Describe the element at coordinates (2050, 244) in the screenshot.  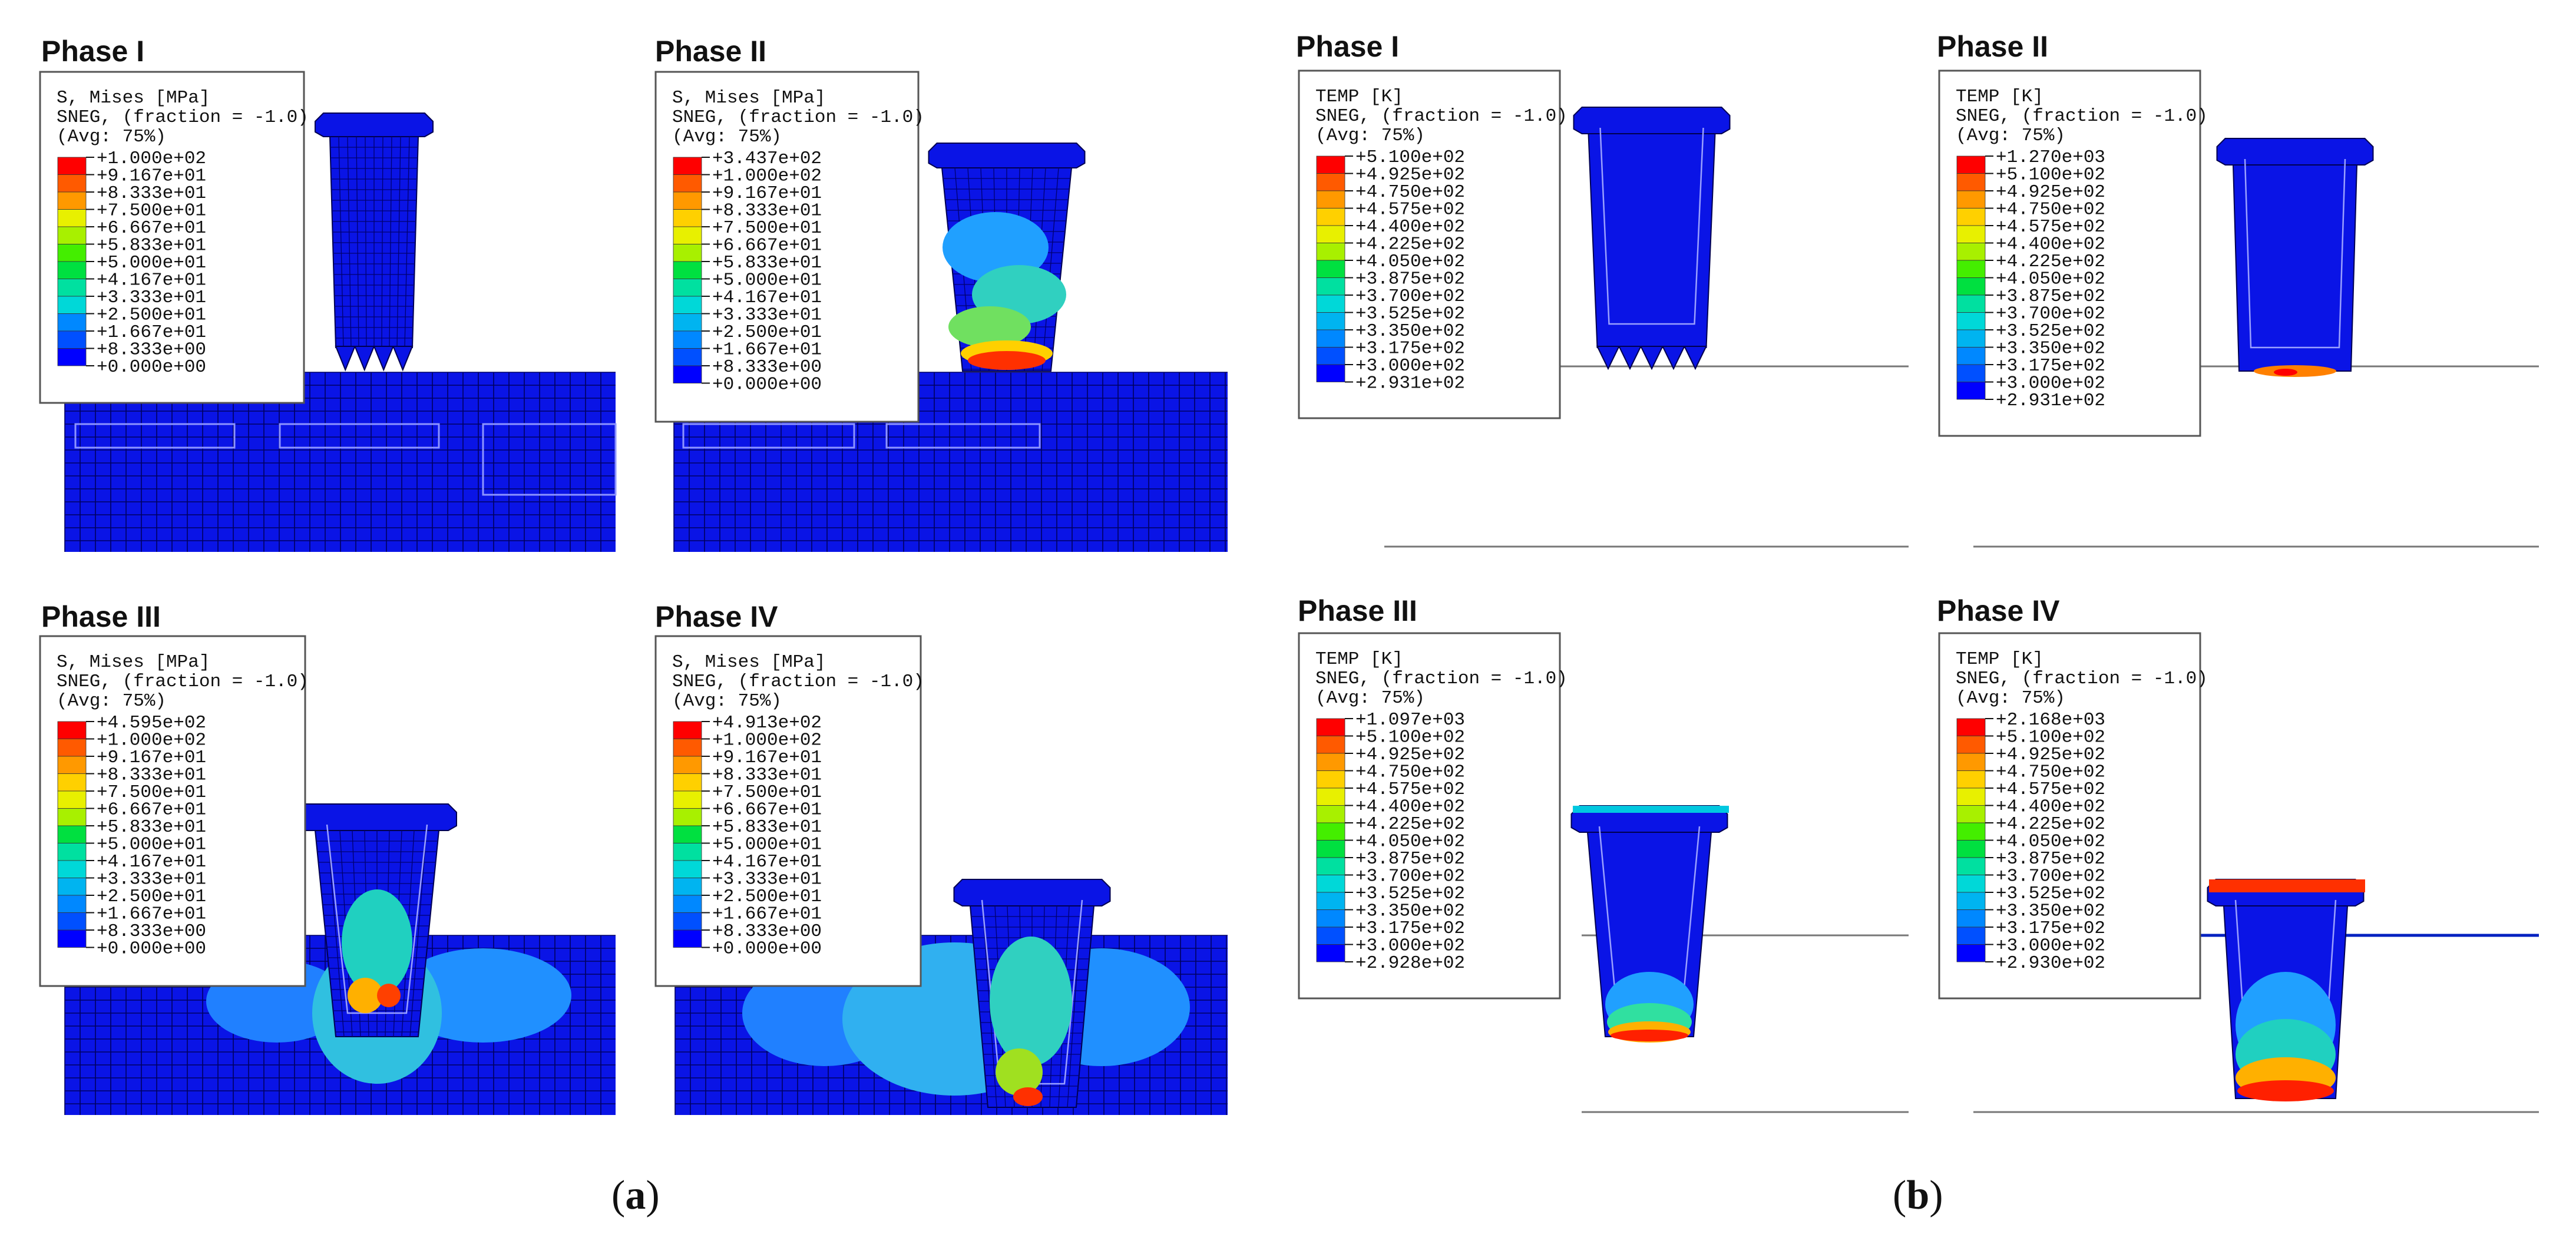
I see `legend-value: +4.400e+02` at that location.